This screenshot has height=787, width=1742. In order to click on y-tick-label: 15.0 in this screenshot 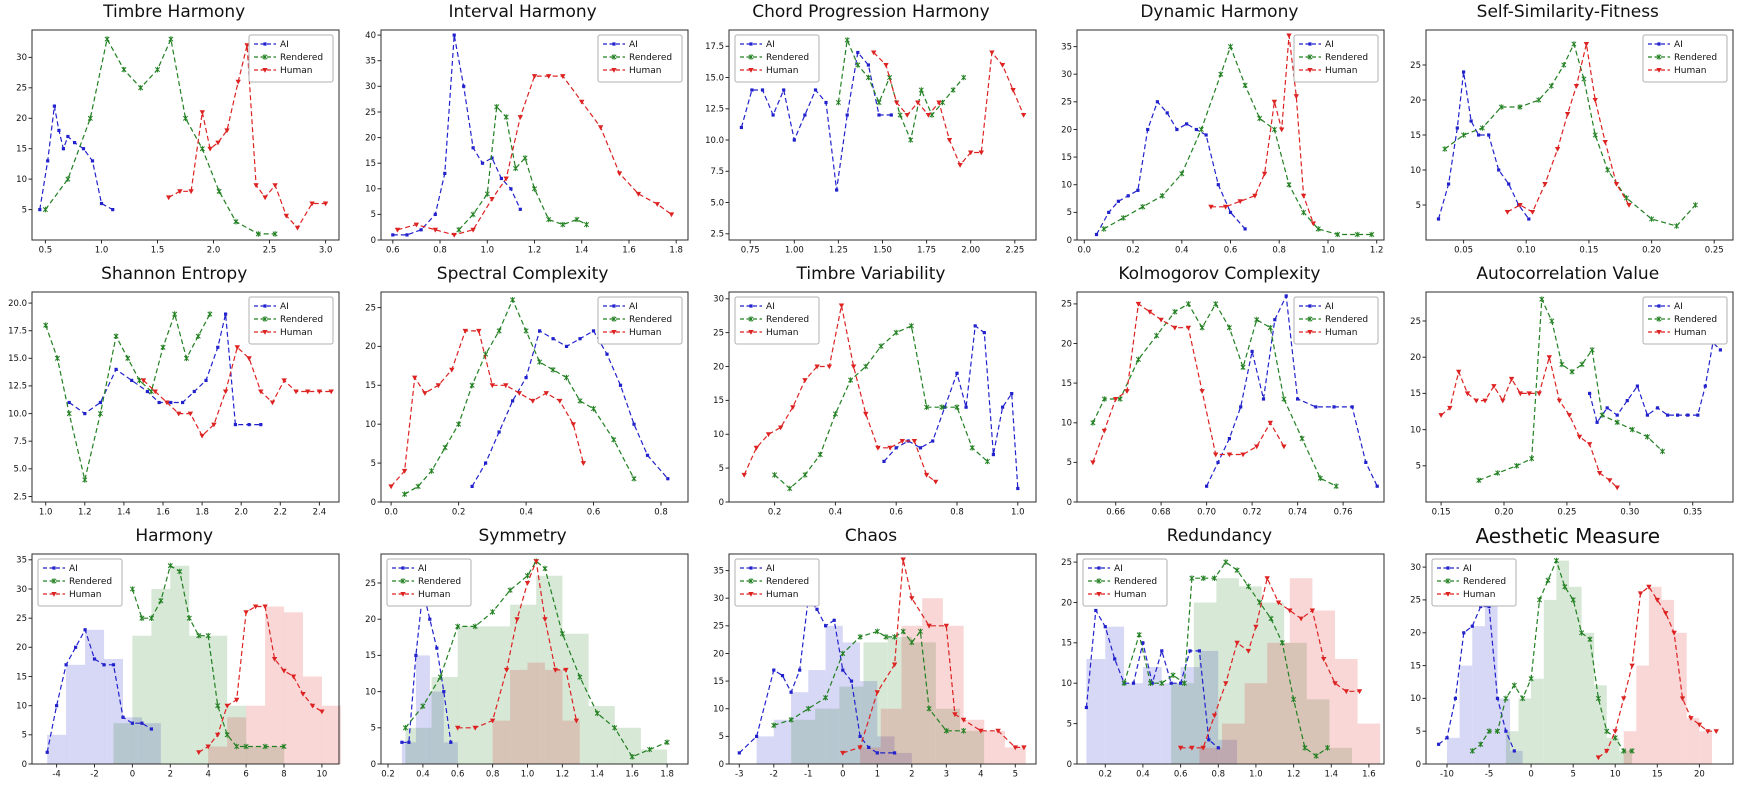, I will do `click(17, 359)`.